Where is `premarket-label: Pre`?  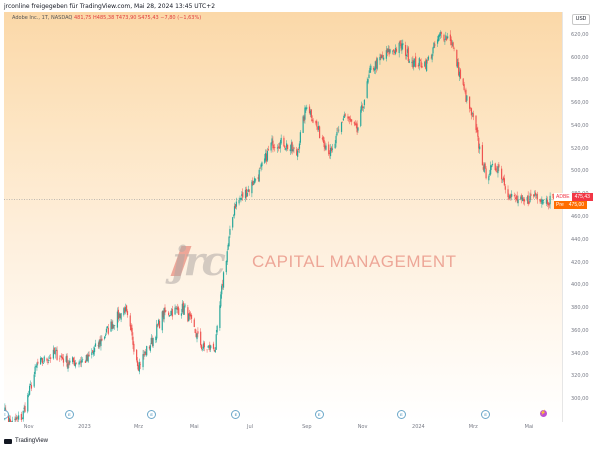
premarket-label: Pre is located at coordinates (560, 205).